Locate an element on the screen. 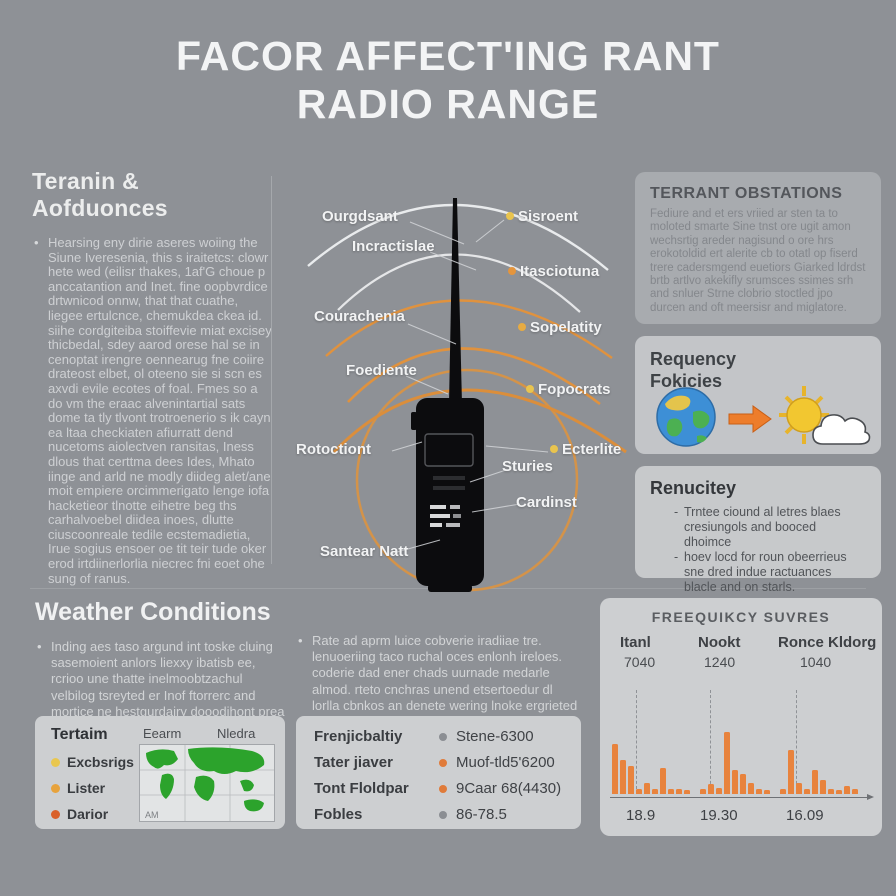 This screenshot has height=896, width=896. panel-heading: TERRANT OBSTATIONS is located at coordinates (746, 193).